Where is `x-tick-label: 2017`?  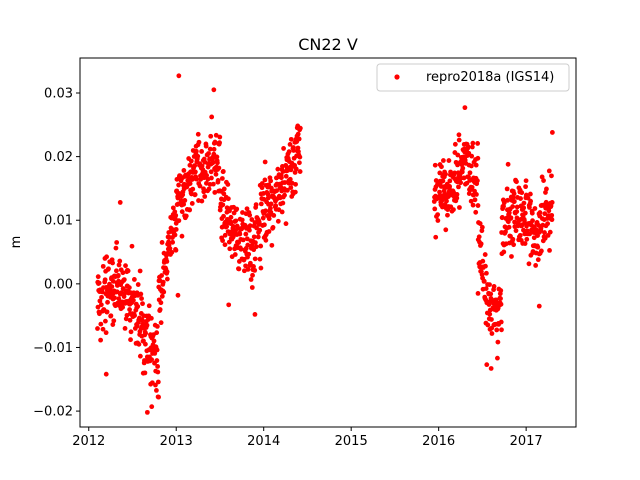
x-tick-label: 2017 is located at coordinates (526, 441).